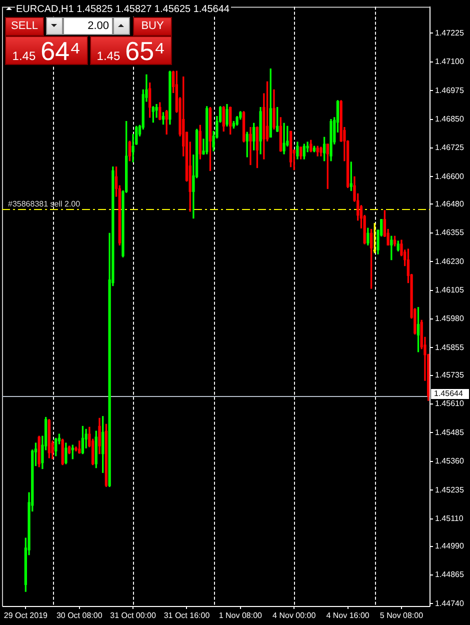 This screenshot has width=470, height=625. Describe the element at coordinates (449, 290) in the screenshot. I see `y-tick-label: 1.46105` at that location.